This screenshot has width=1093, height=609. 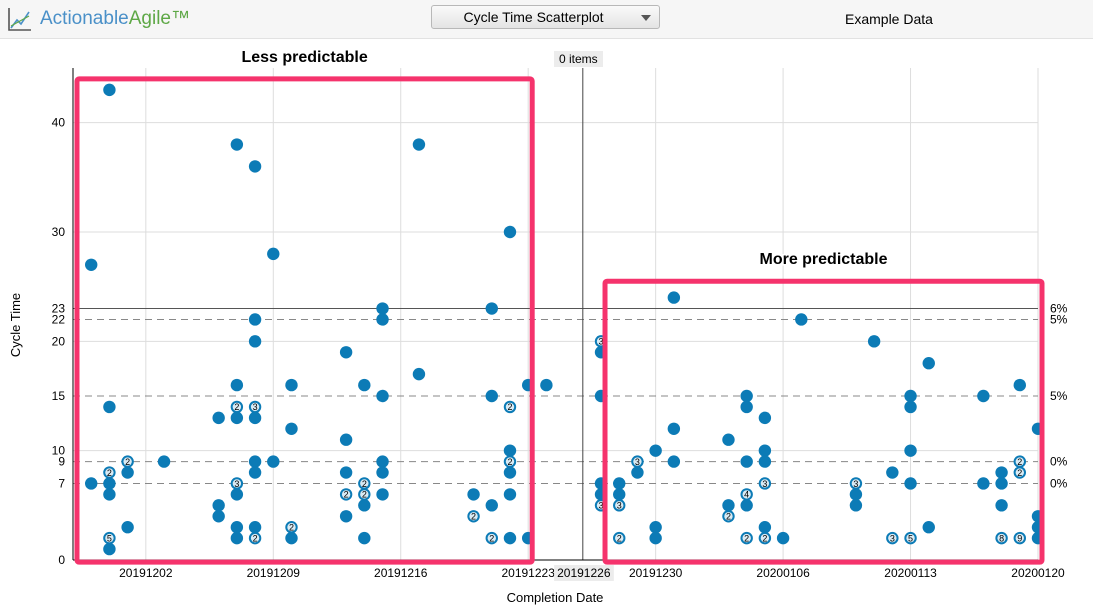 I want to click on y-axis-label: Cycle Time, so click(x=15, y=325).